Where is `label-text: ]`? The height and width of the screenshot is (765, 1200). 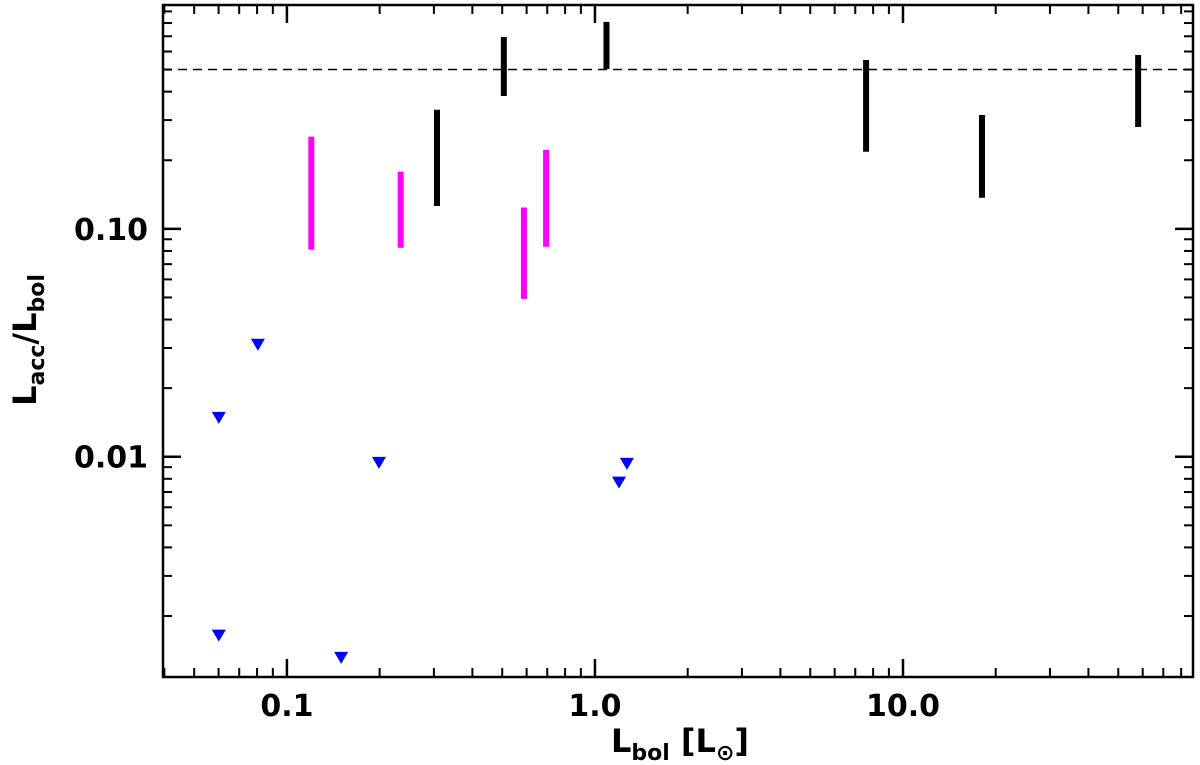 label-text: ] is located at coordinates (741, 741).